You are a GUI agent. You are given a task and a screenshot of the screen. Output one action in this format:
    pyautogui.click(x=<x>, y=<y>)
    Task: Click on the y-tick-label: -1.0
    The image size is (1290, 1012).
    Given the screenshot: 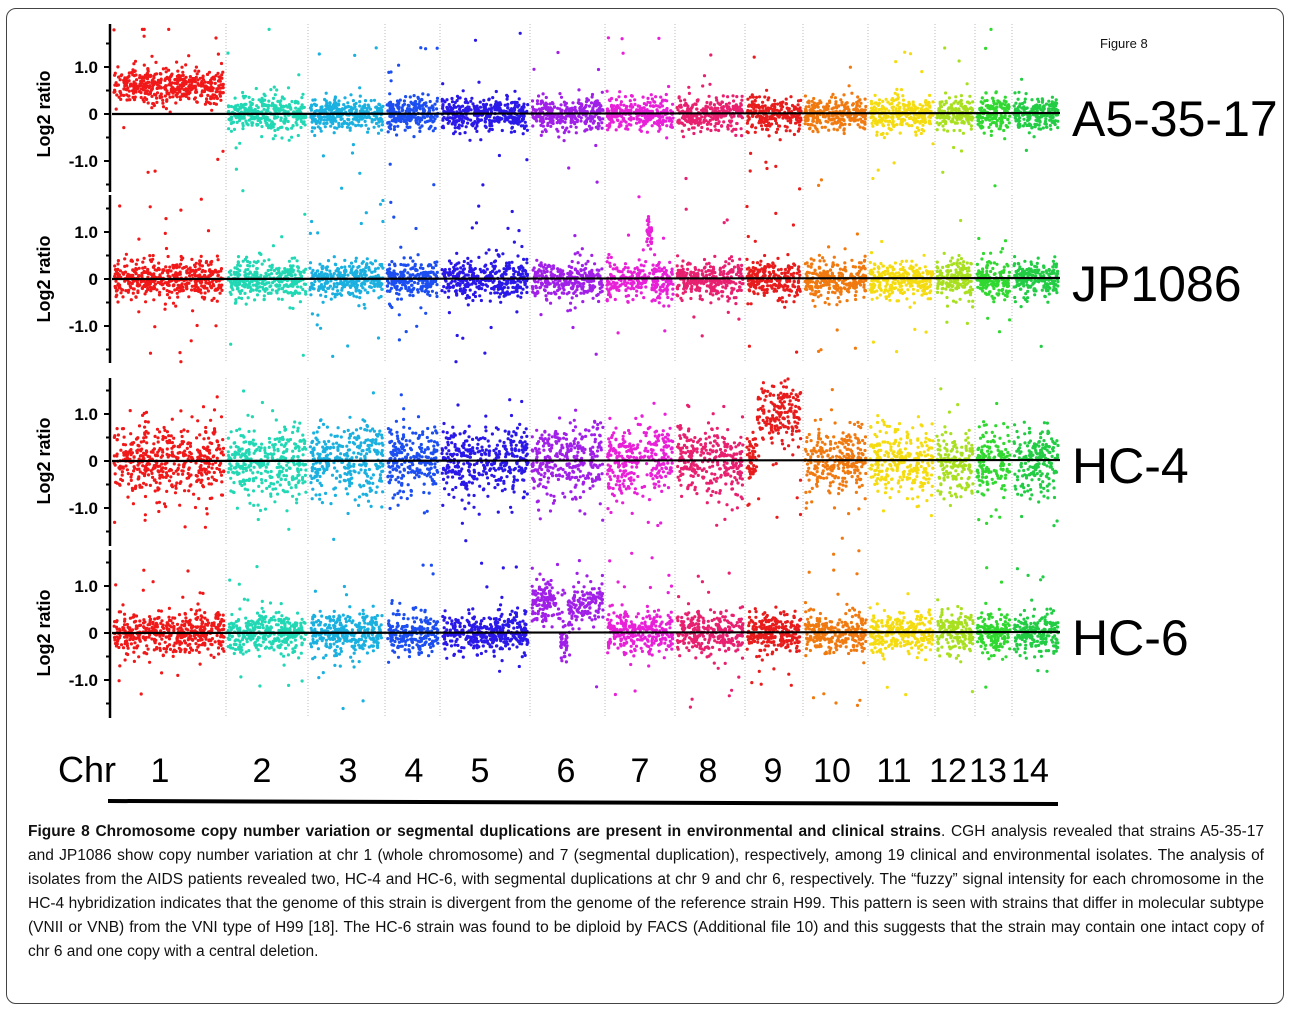 What is the action you would take?
    pyautogui.click(x=83, y=161)
    